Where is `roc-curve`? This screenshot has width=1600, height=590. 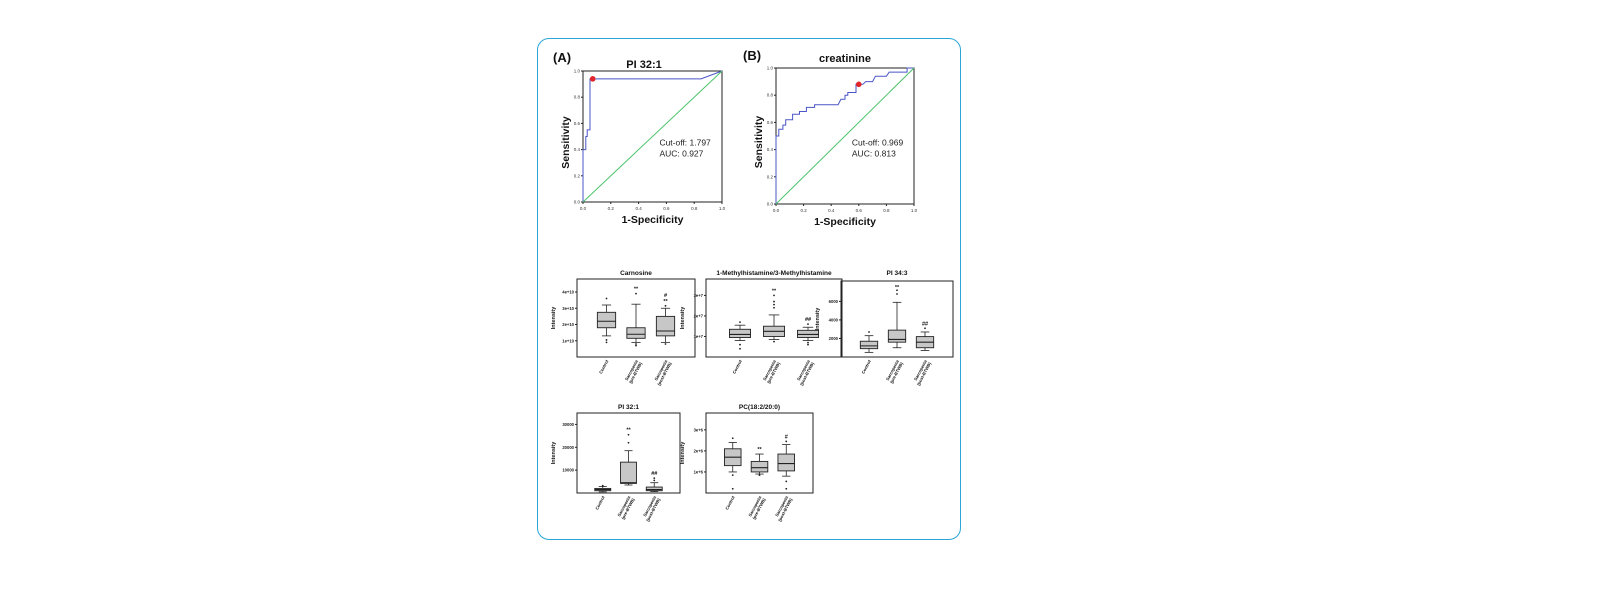
roc-curve is located at coordinates (844, 135).